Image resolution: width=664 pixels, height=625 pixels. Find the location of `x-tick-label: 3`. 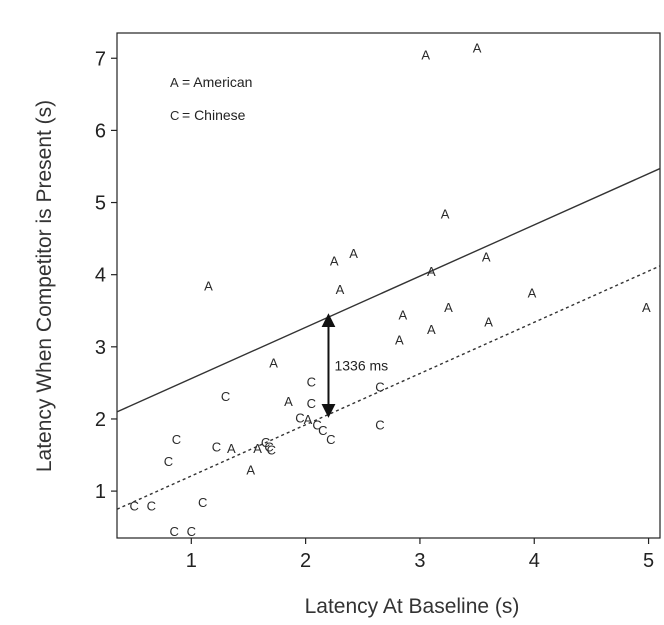

x-tick-label: 3 is located at coordinates (419, 561).